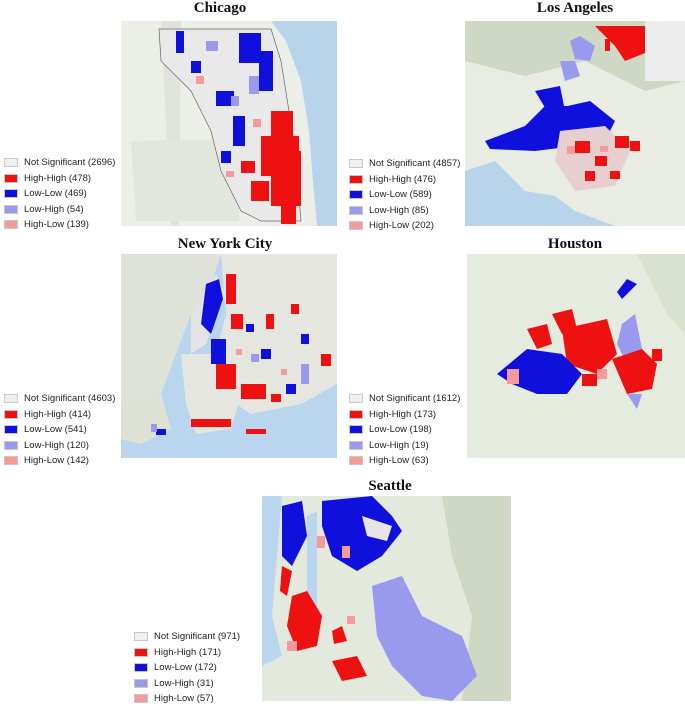 Image resolution: width=685 pixels, height=707 pixels. What do you see at coordinates (54, 209) in the screenshot?
I see `legend-label: Low-High (54)` at bounding box center [54, 209].